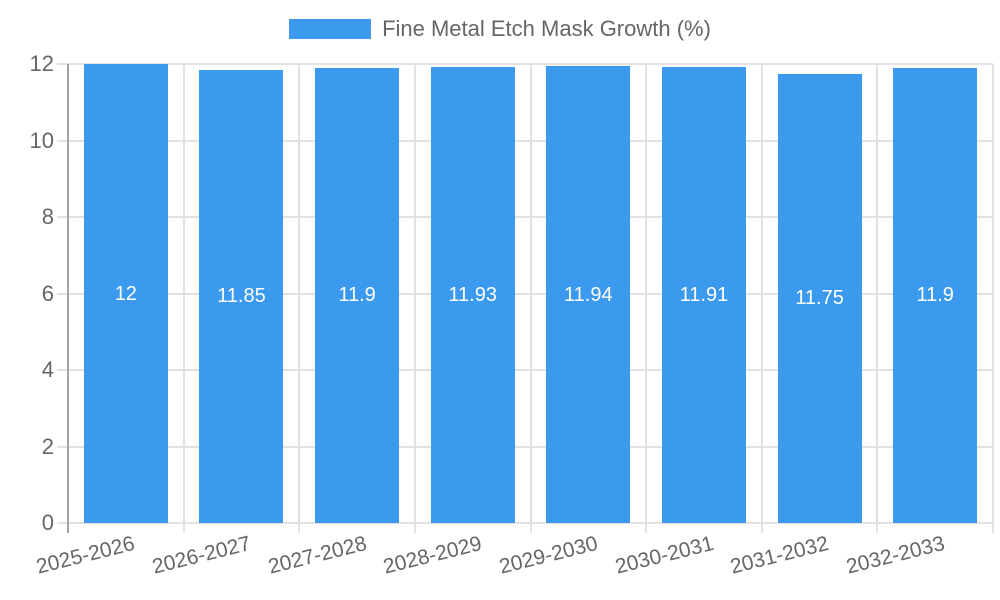 This screenshot has height=600, width=1000. What do you see at coordinates (330, 29) in the screenshot?
I see `legend-swatch-icon` at bounding box center [330, 29].